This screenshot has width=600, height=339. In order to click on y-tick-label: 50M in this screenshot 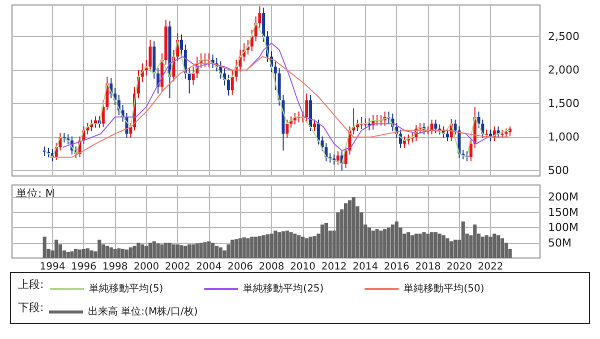, I will do `click(560, 243)`.